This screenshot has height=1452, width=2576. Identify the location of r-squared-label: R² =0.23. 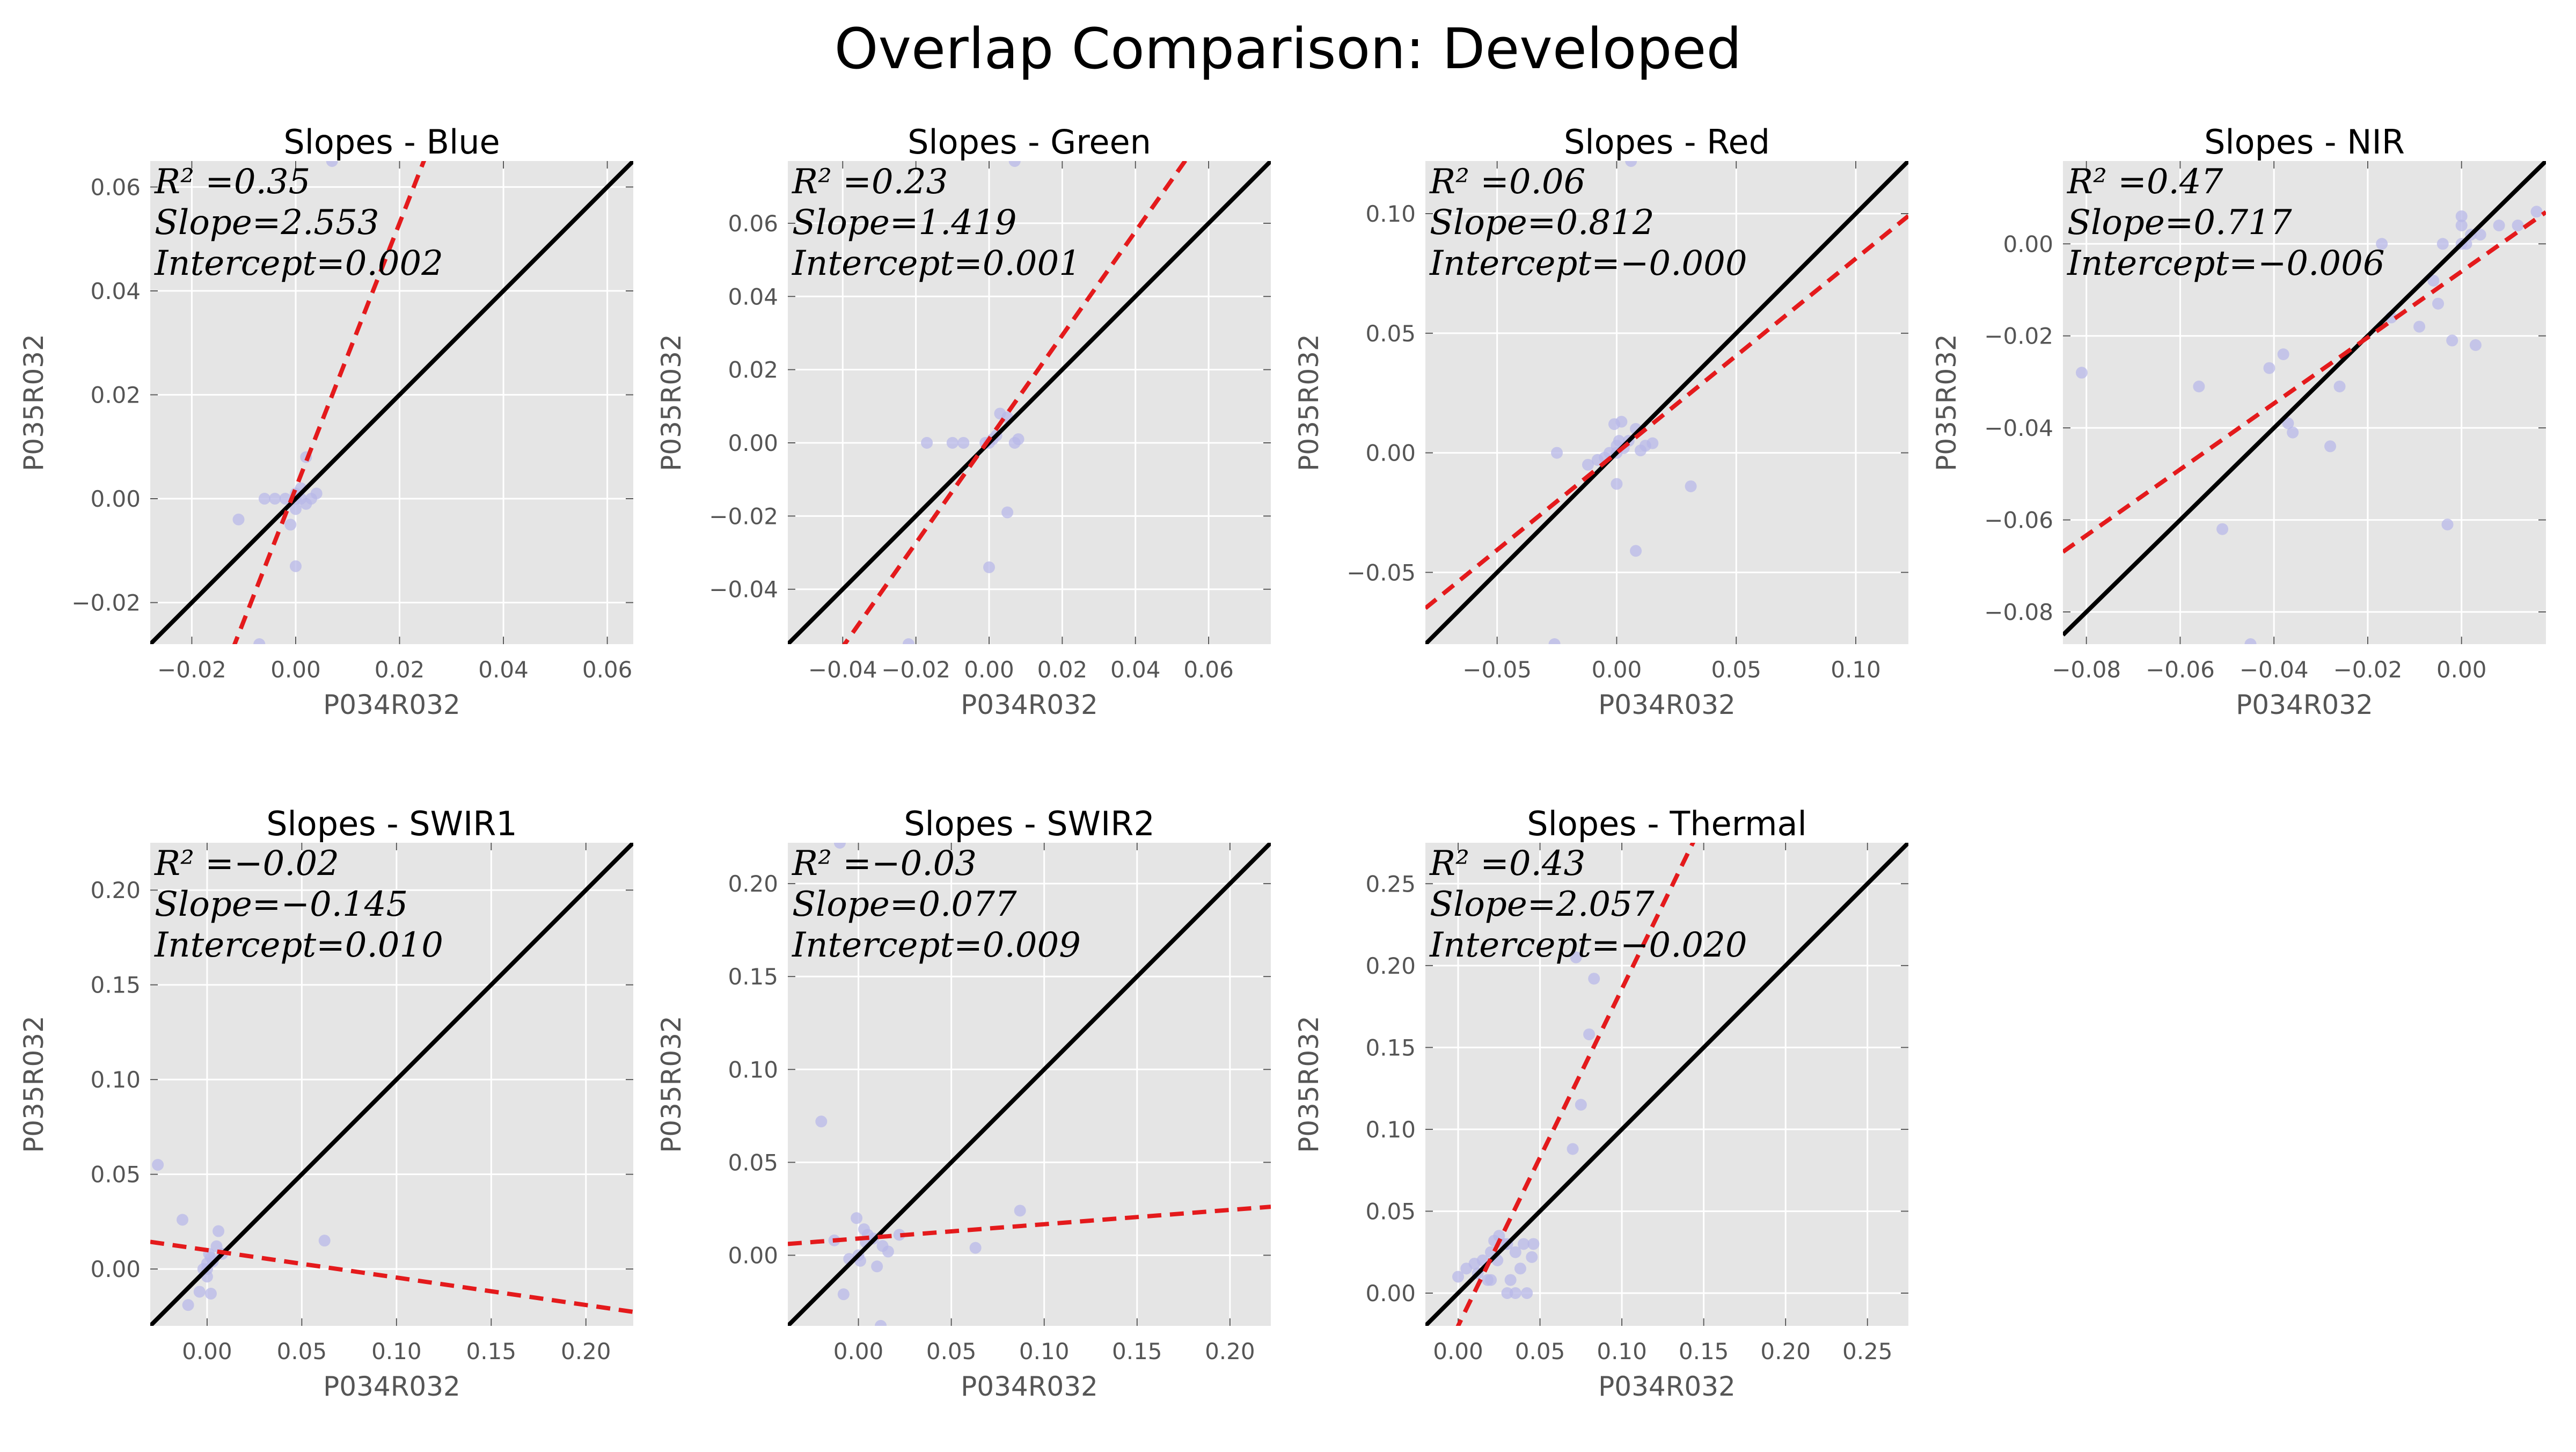
(870, 182).